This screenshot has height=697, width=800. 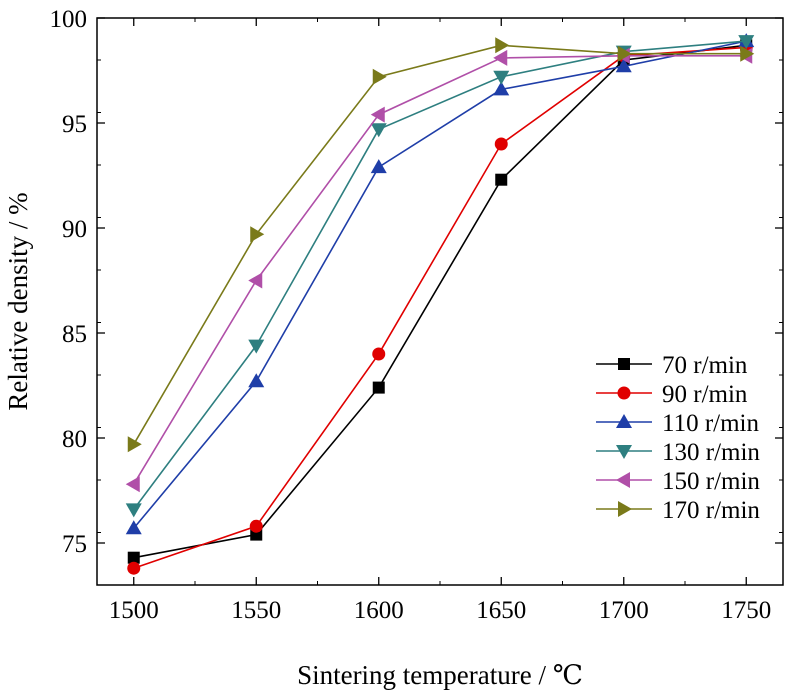 I want to click on legend-label: 130 r/min, so click(x=711, y=452).